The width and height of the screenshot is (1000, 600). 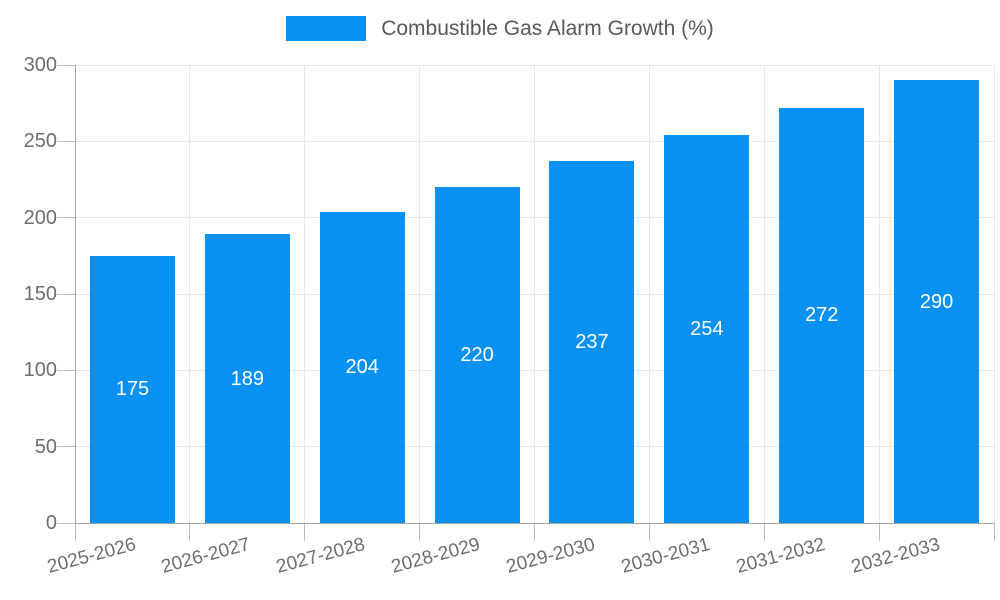 I want to click on bar-value-label: 175, so click(x=132, y=389).